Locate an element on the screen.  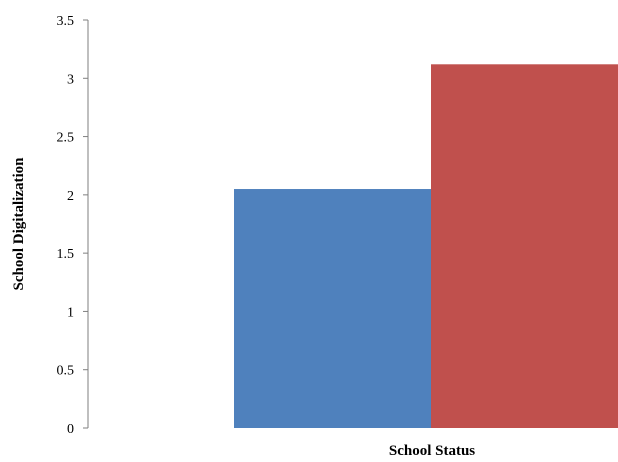
y-tick-label: 1 is located at coordinates (70, 312).